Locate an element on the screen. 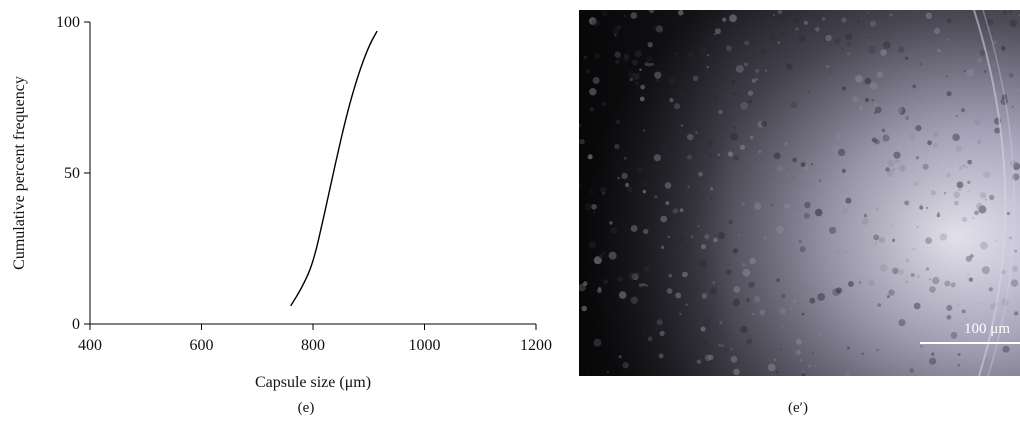 The width and height of the screenshot is (1020, 425). x-tick-label: 1000 is located at coordinates (425, 345).